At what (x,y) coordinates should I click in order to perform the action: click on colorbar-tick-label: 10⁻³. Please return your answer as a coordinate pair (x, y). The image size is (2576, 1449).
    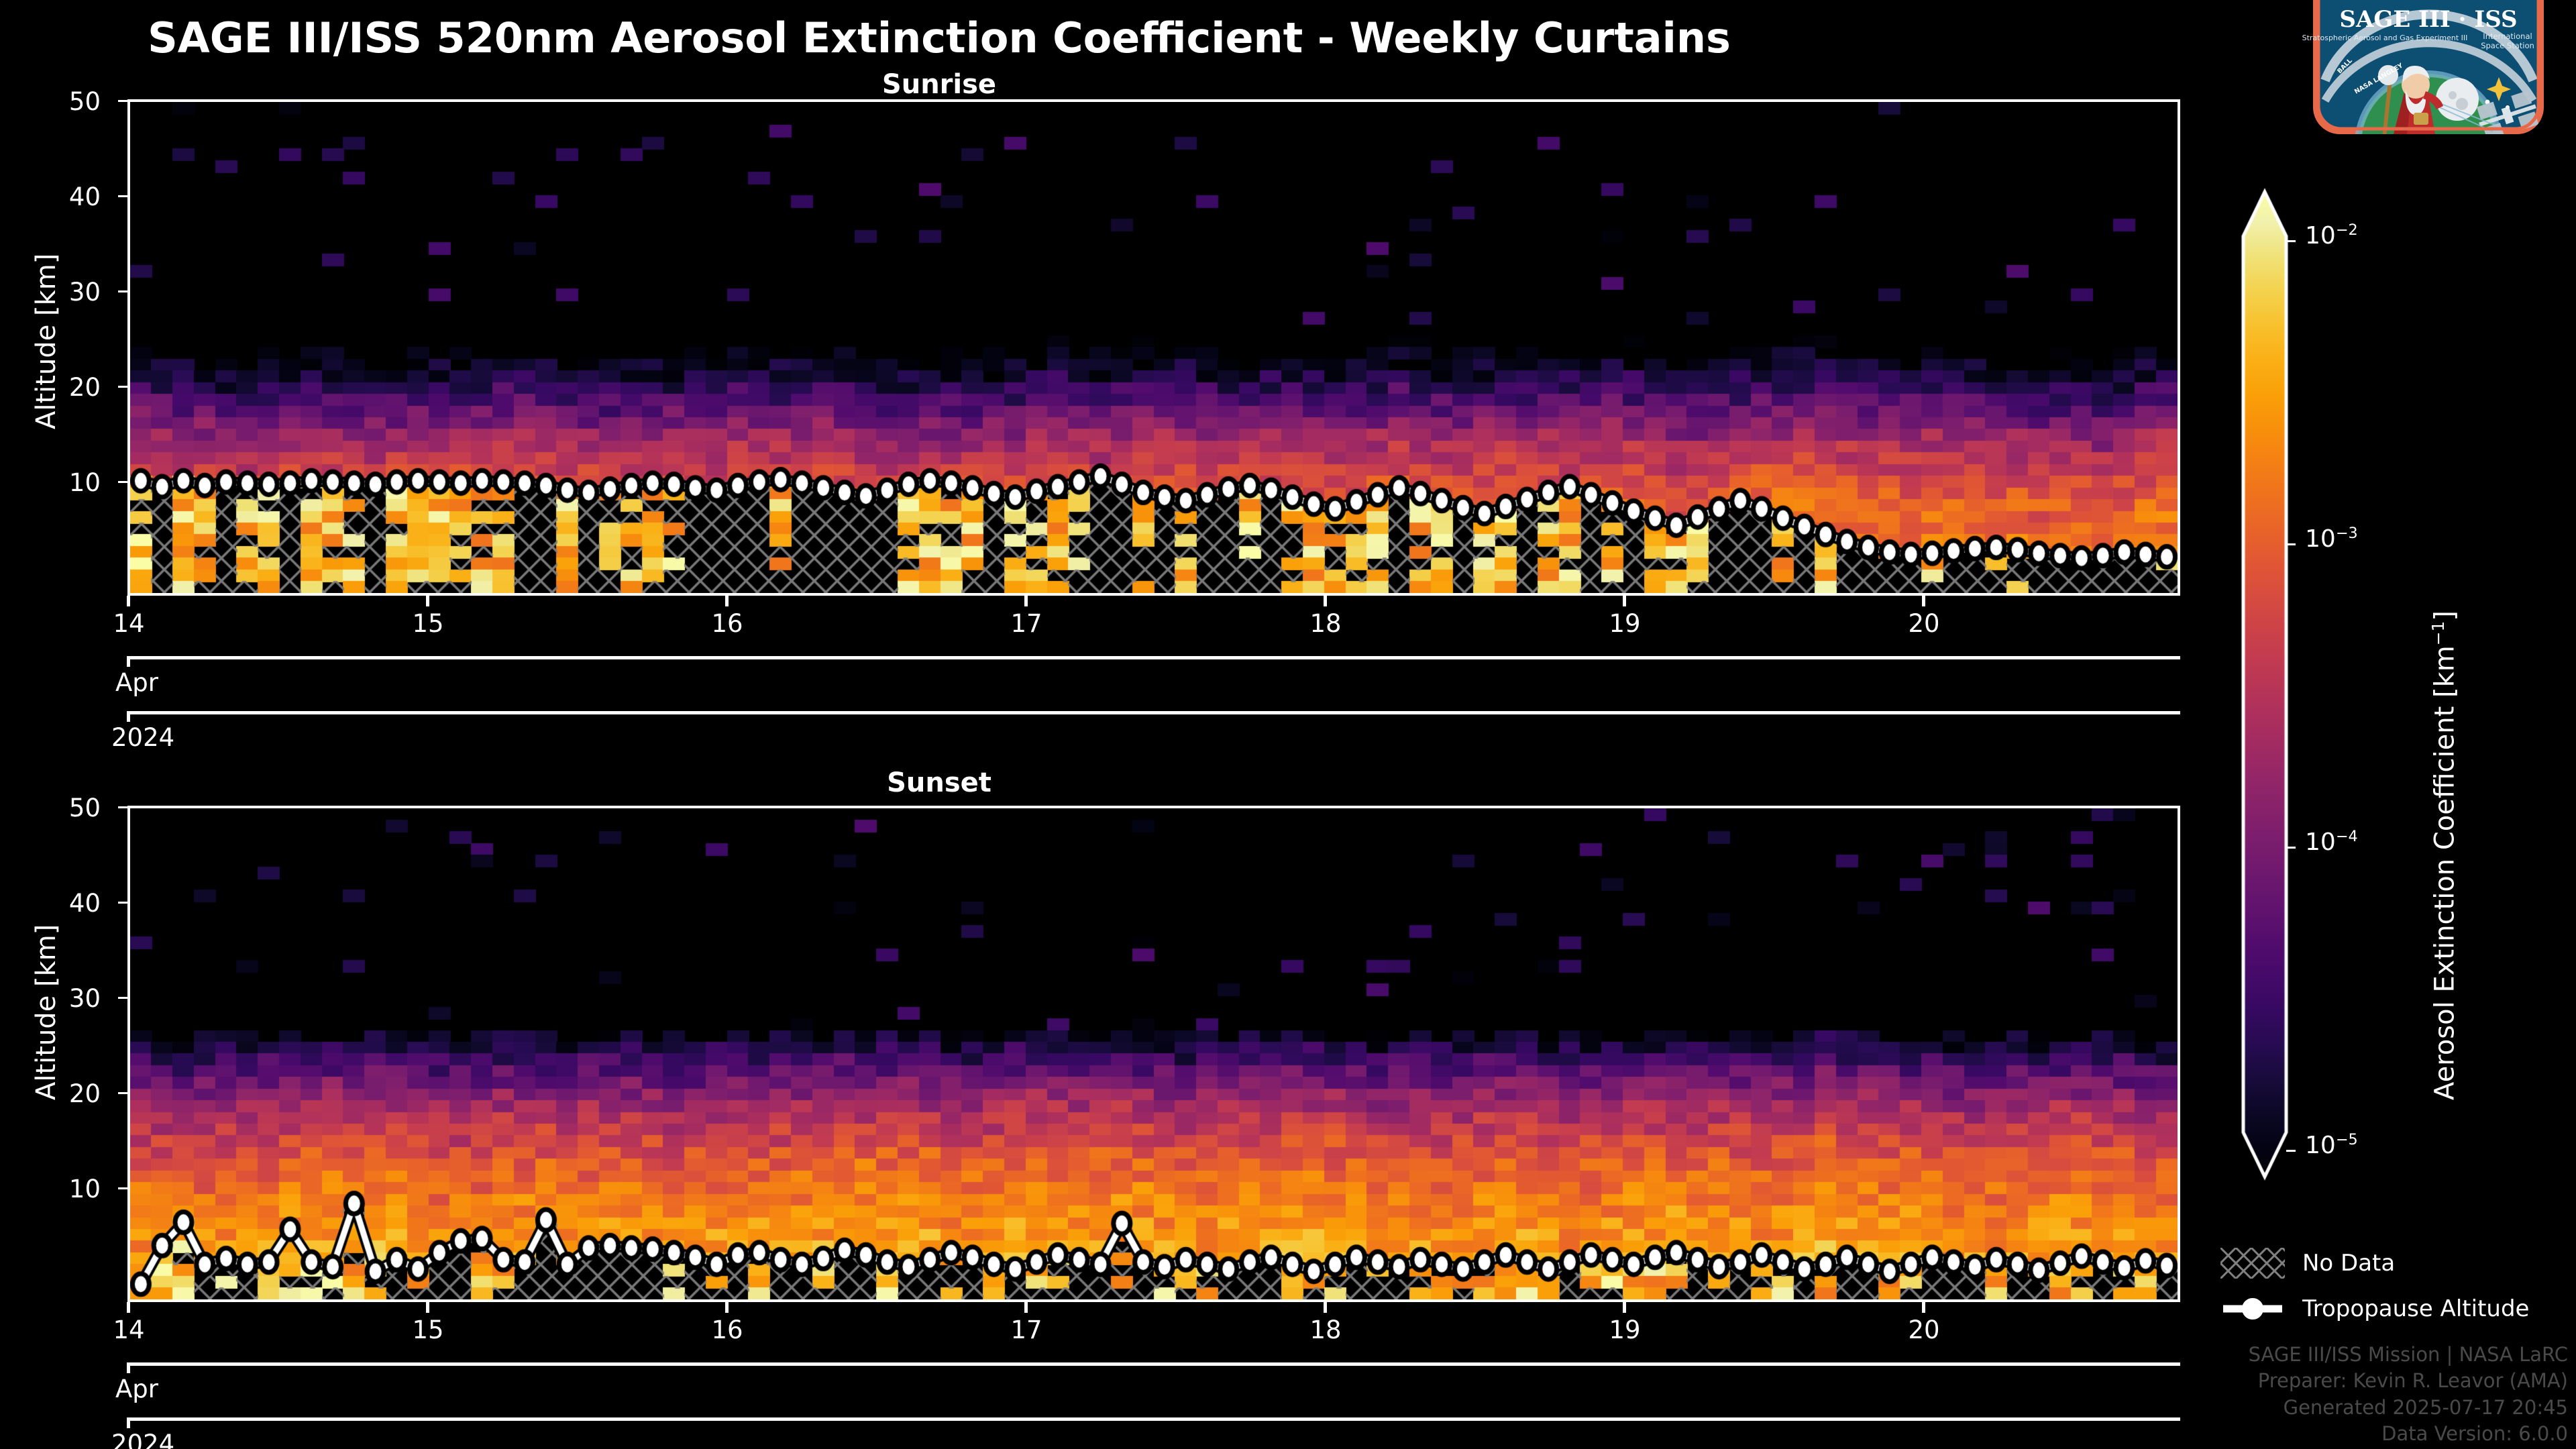
    Looking at the image, I should click on (2331, 539).